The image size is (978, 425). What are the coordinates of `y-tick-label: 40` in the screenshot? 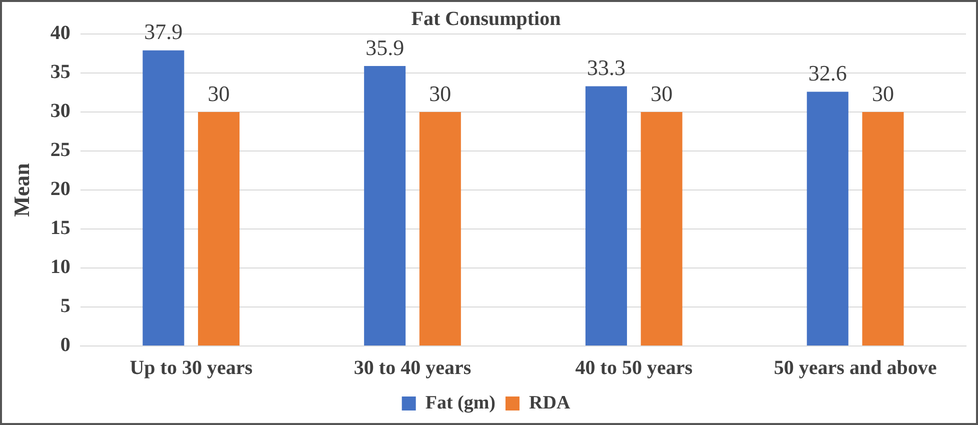 It's located at (60, 33).